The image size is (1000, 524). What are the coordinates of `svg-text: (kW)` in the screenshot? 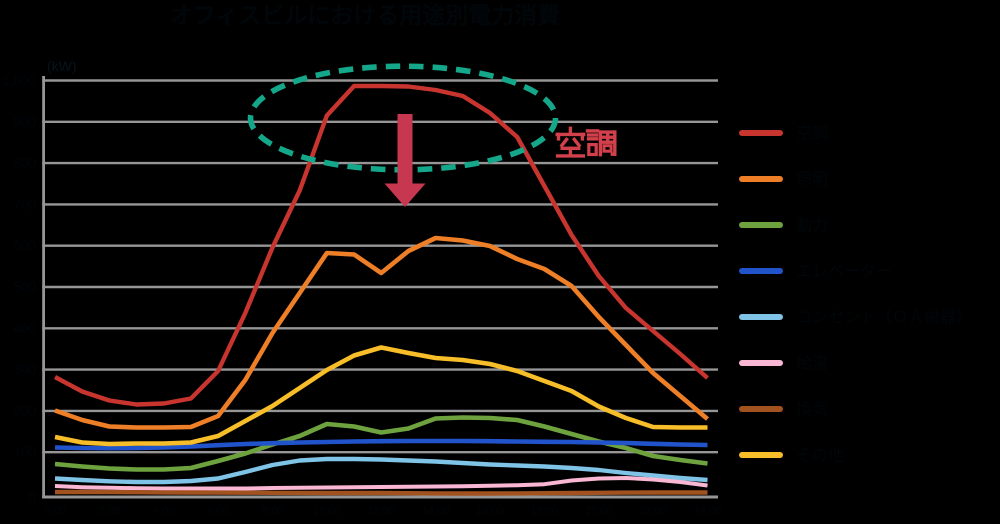 It's located at (62, 66).